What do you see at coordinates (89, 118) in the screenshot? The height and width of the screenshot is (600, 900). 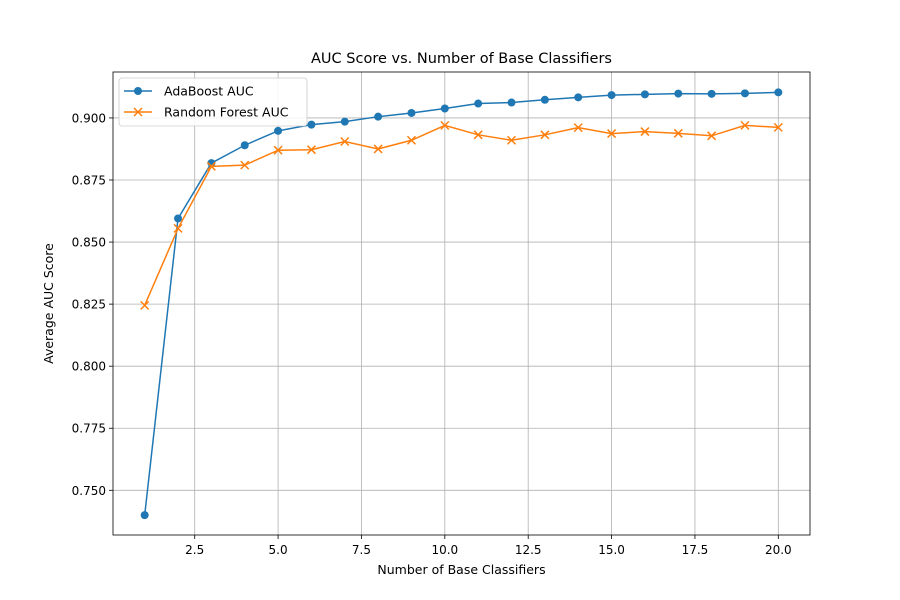 I see `y-tick-label: 0.900` at bounding box center [89, 118].